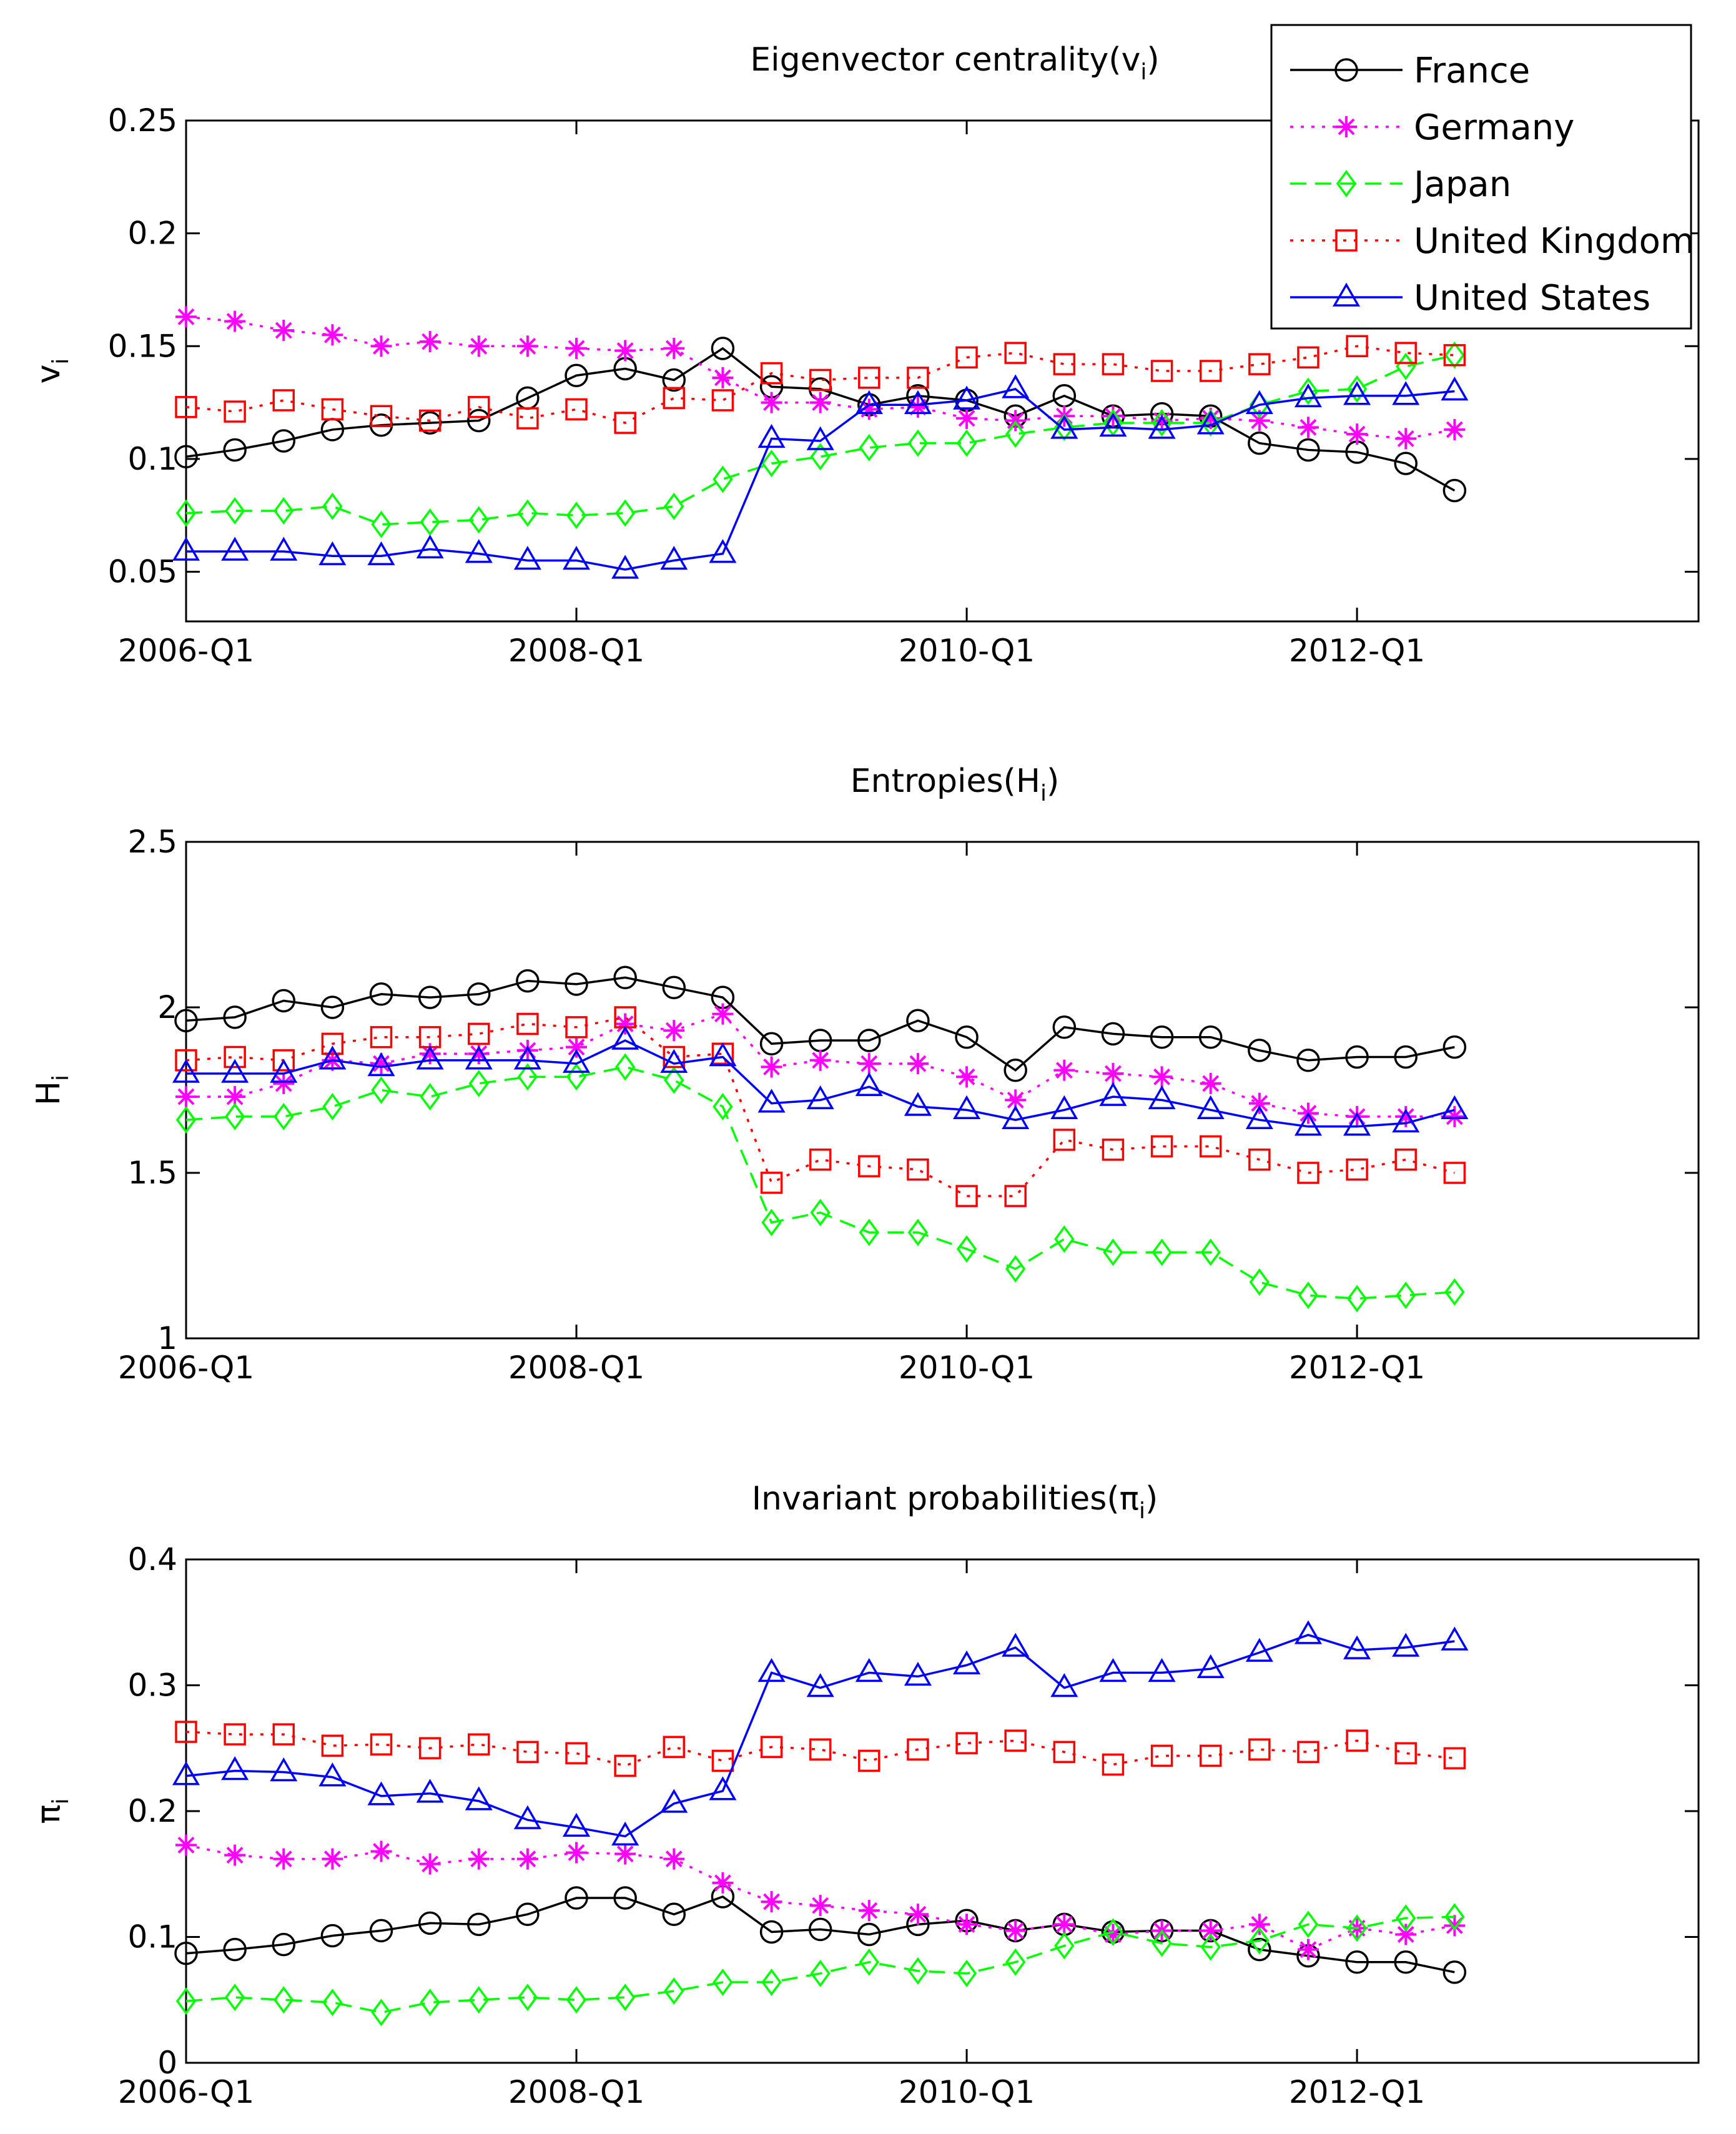 The height and width of the screenshot is (2134, 1736). I want to click on x-tick-label: 2010-Q1, so click(967, 651).